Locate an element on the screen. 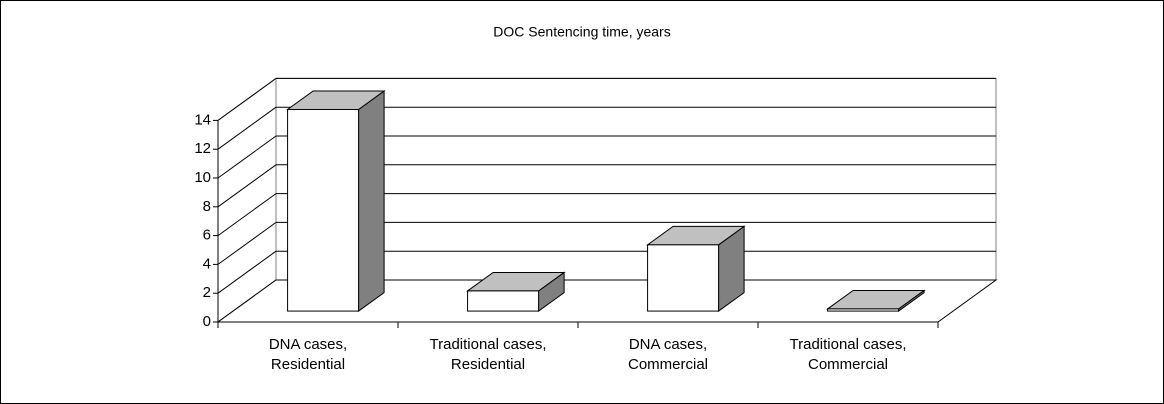  y-tick-label: 0 is located at coordinates (207, 321).